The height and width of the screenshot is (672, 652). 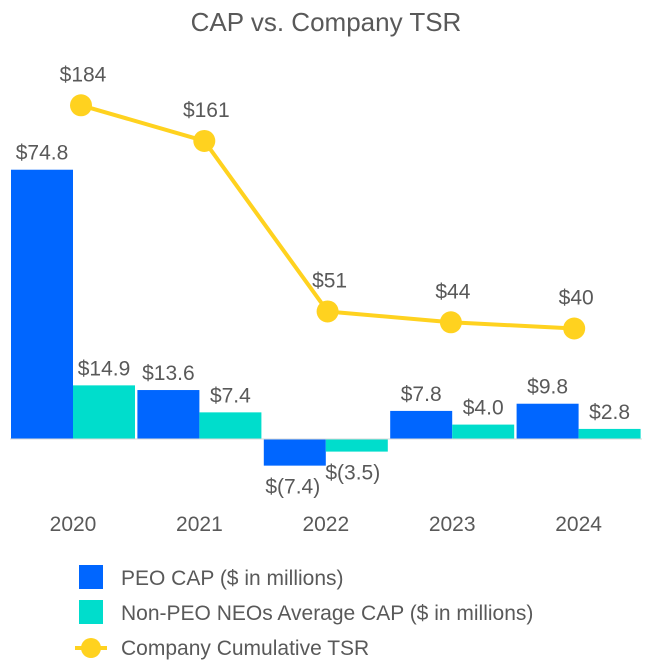 What do you see at coordinates (421, 394) in the screenshot?
I see `label-peo-cap-2023: $7.8` at bounding box center [421, 394].